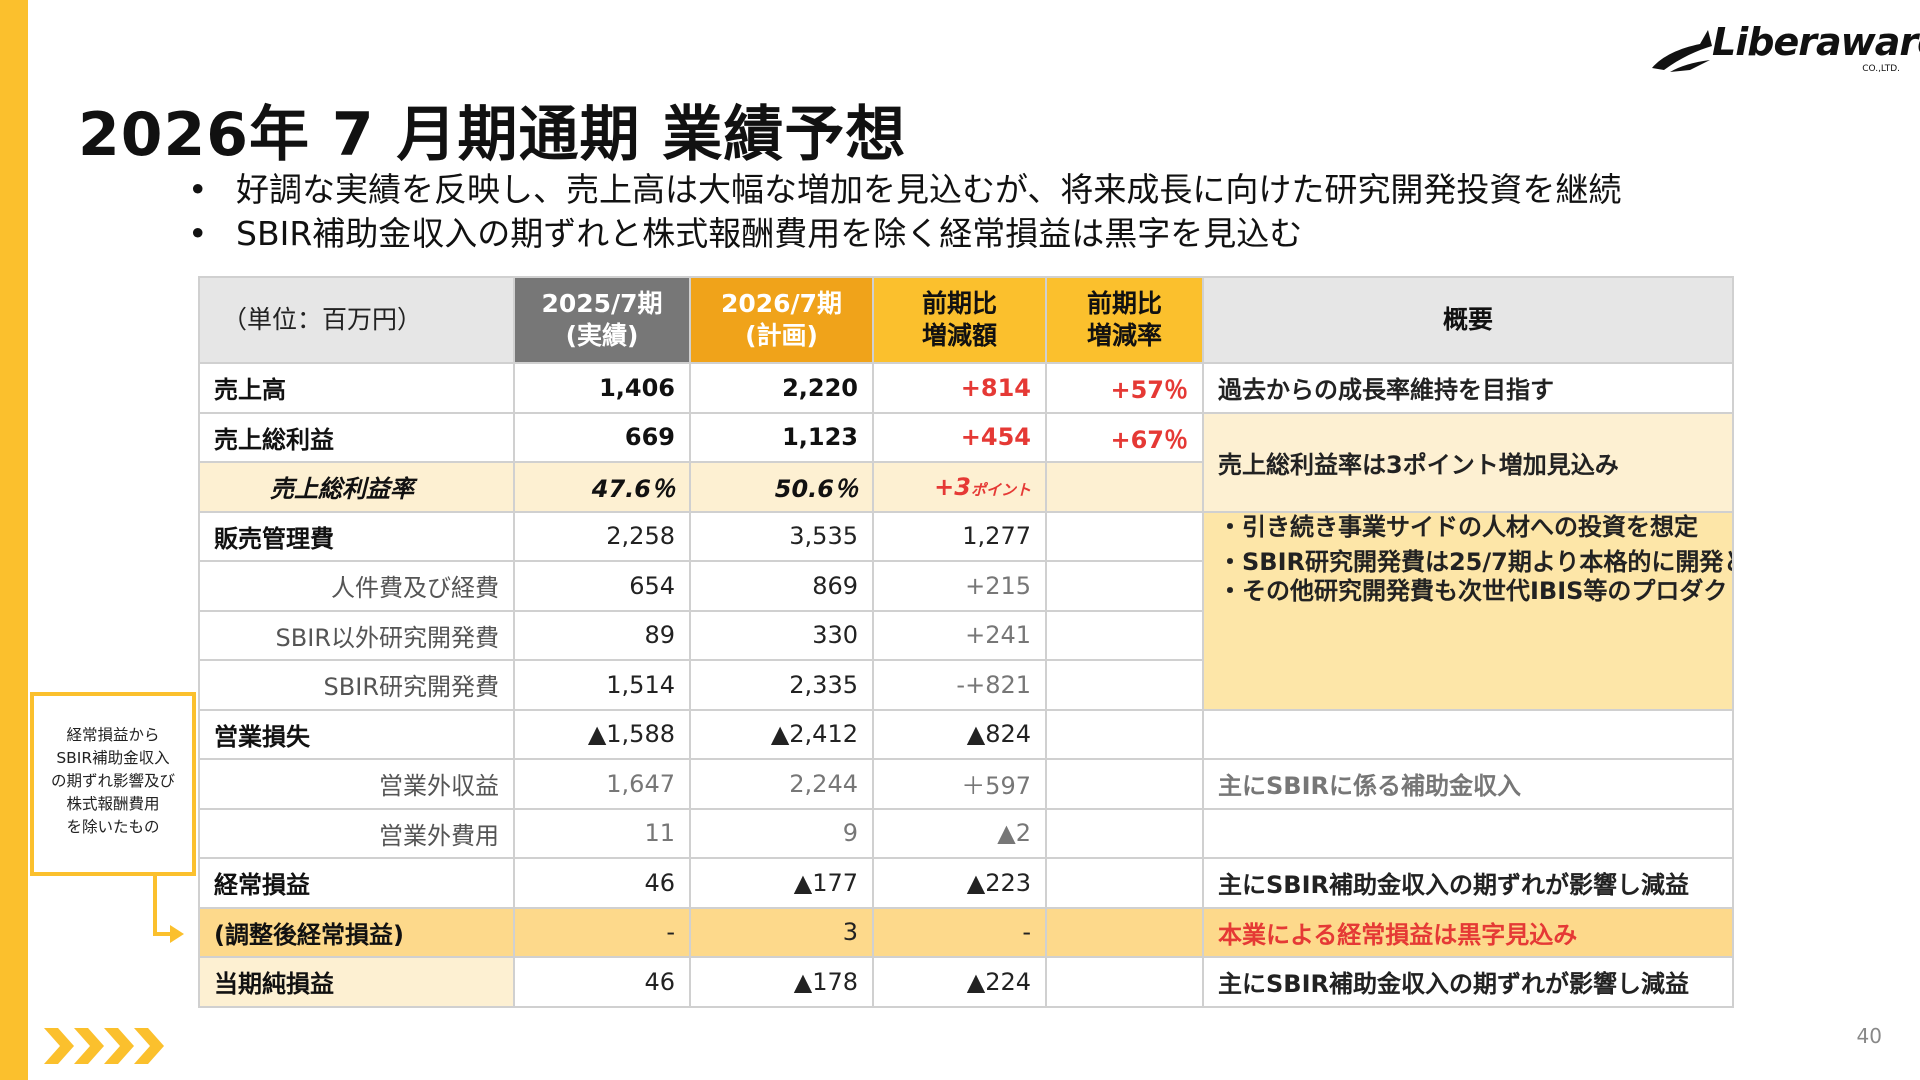  Describe the element at coordinates (959, 320) in the screenshot. I see `diff-amount-header: 前期比 増減額` at that location.